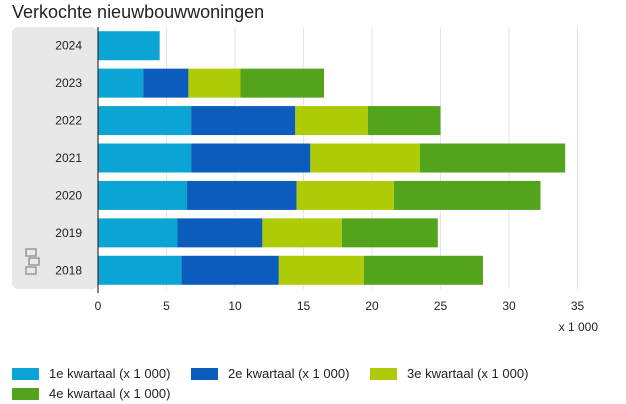 This screenshot has width=626, height=404. I want to click on legend-item-q4: 4e kwartaal (x 1 000), so click(91, 393).